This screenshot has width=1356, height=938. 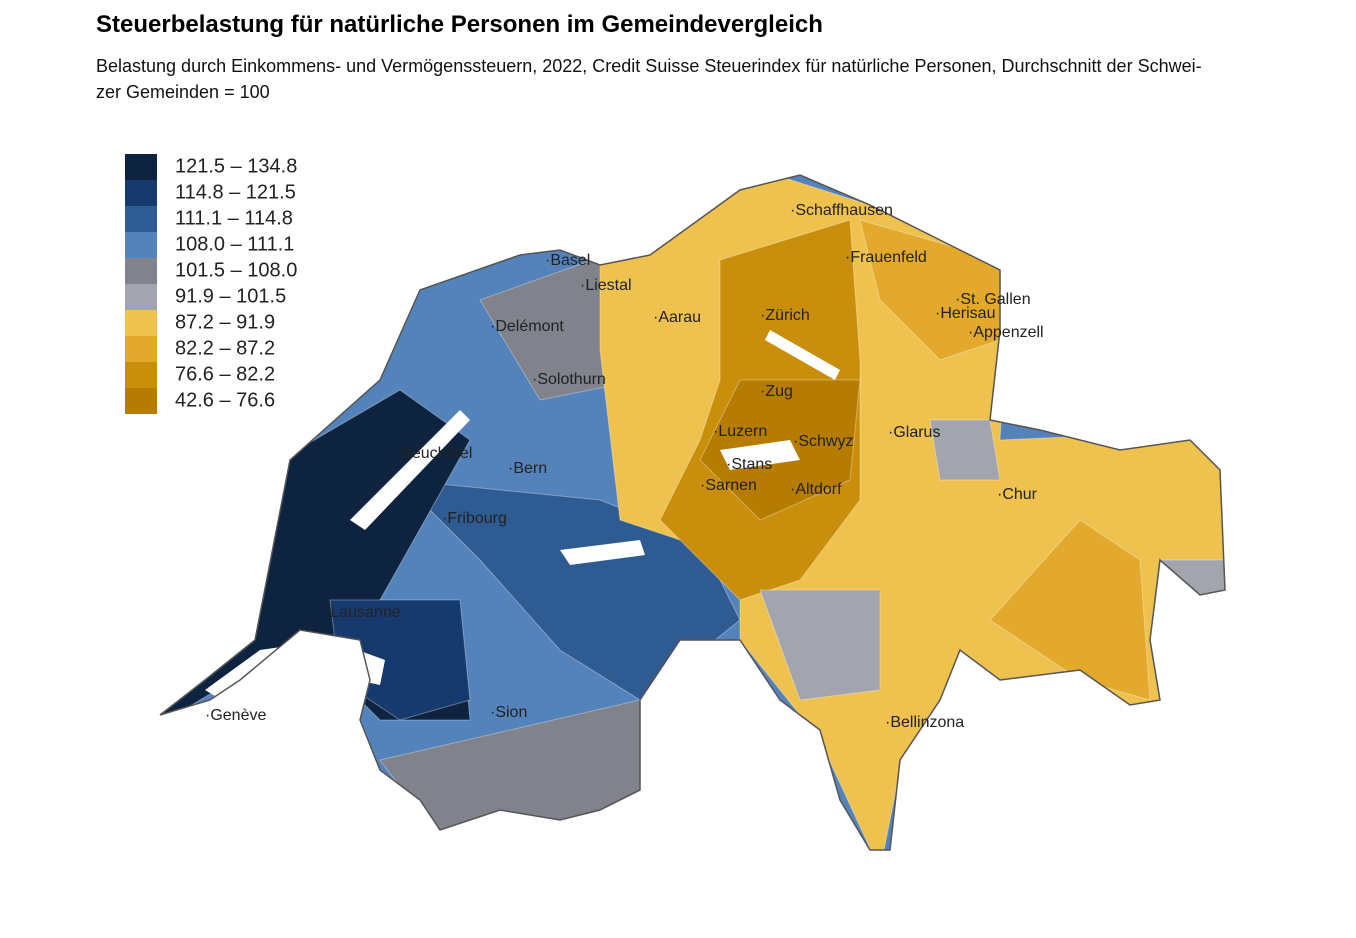 What do you see at coordinates (677, 317) in the screenshot?
I see `city-label: ·Aarau` at bounding box center [677, 317].